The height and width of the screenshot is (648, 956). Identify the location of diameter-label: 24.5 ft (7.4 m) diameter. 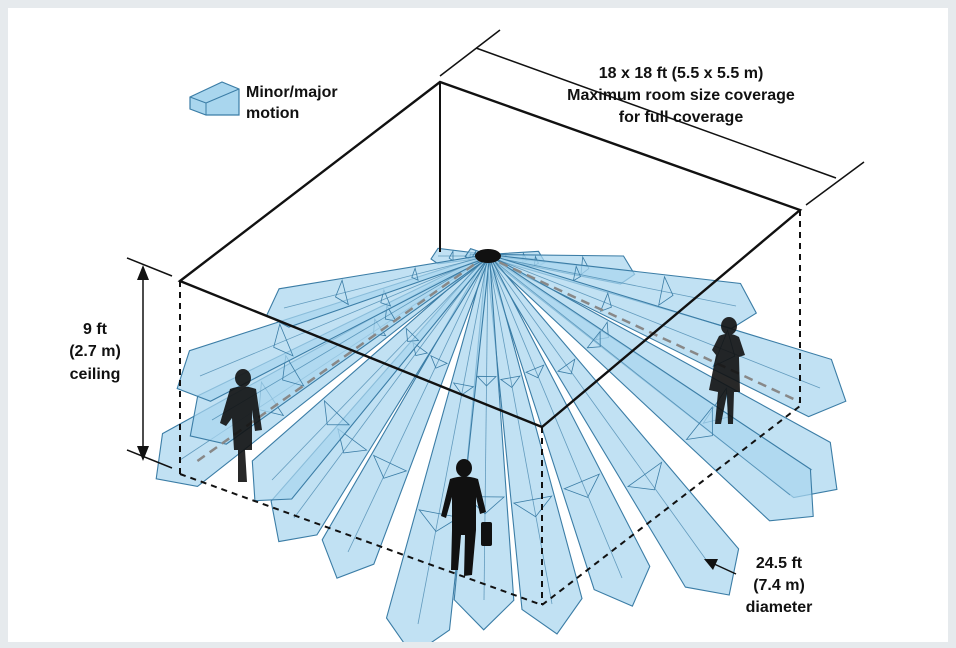
(779, 585).